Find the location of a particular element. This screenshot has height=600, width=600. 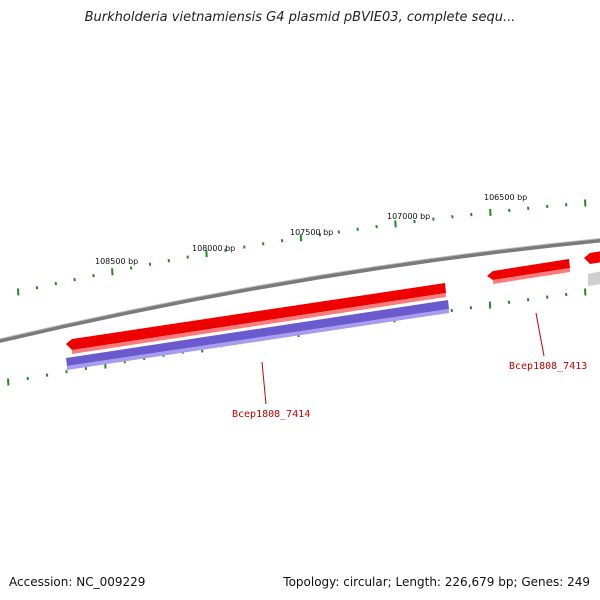

tick-label: 108500 bp is located at coordinates (116, 261).